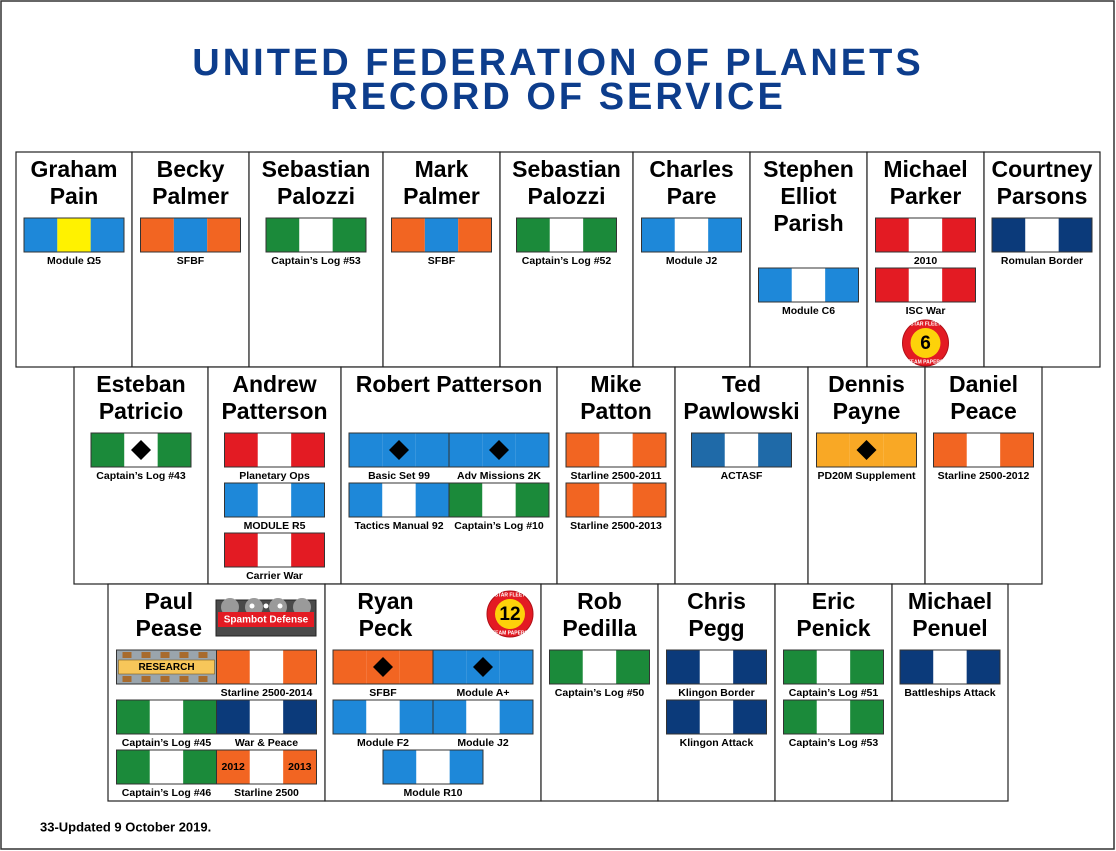  Describe the element at coordinates (949, 628) in the screenshot. I see `member-name: Penuel` at that location.